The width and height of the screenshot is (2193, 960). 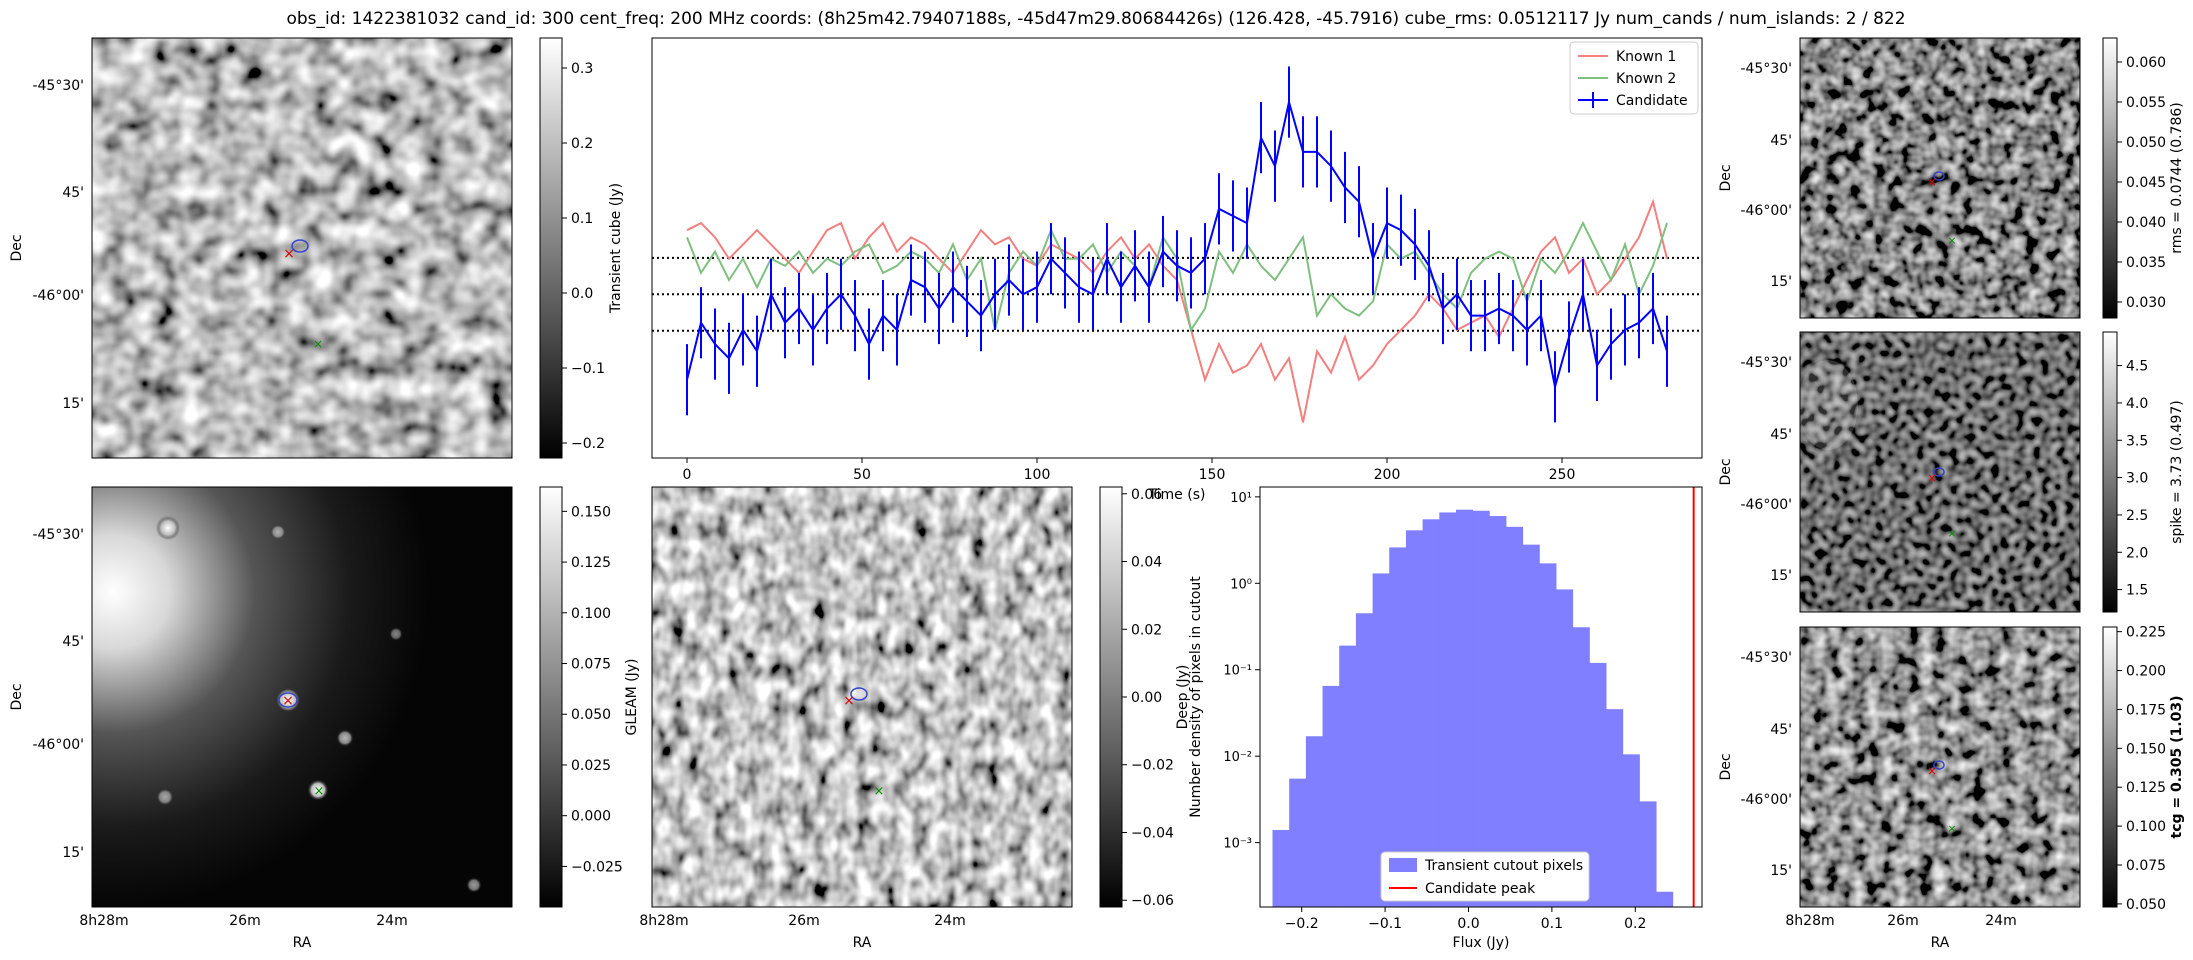 What do you see at coordinates (687, 475) in the screenshot?
I see `x-tick-label: 0` at bounding box center [687, 475].